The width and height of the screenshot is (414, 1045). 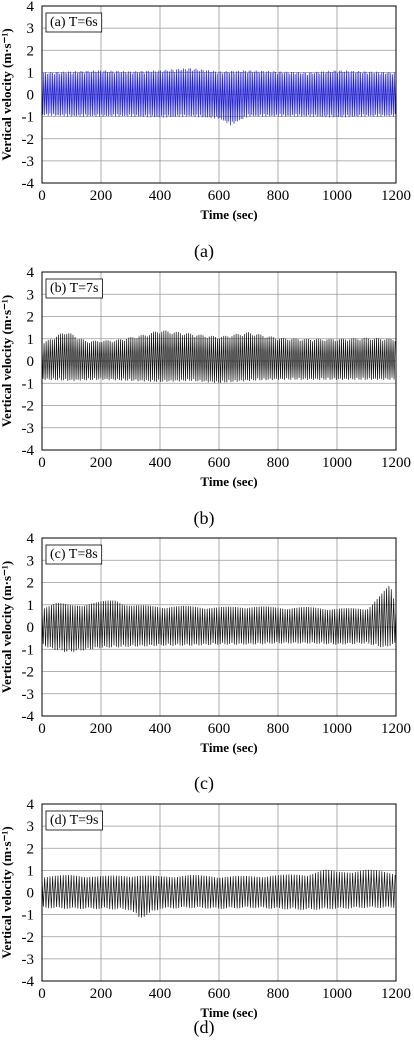 I want to click on panel-annotation: (c) T=8s, so click(x=74, y=554).